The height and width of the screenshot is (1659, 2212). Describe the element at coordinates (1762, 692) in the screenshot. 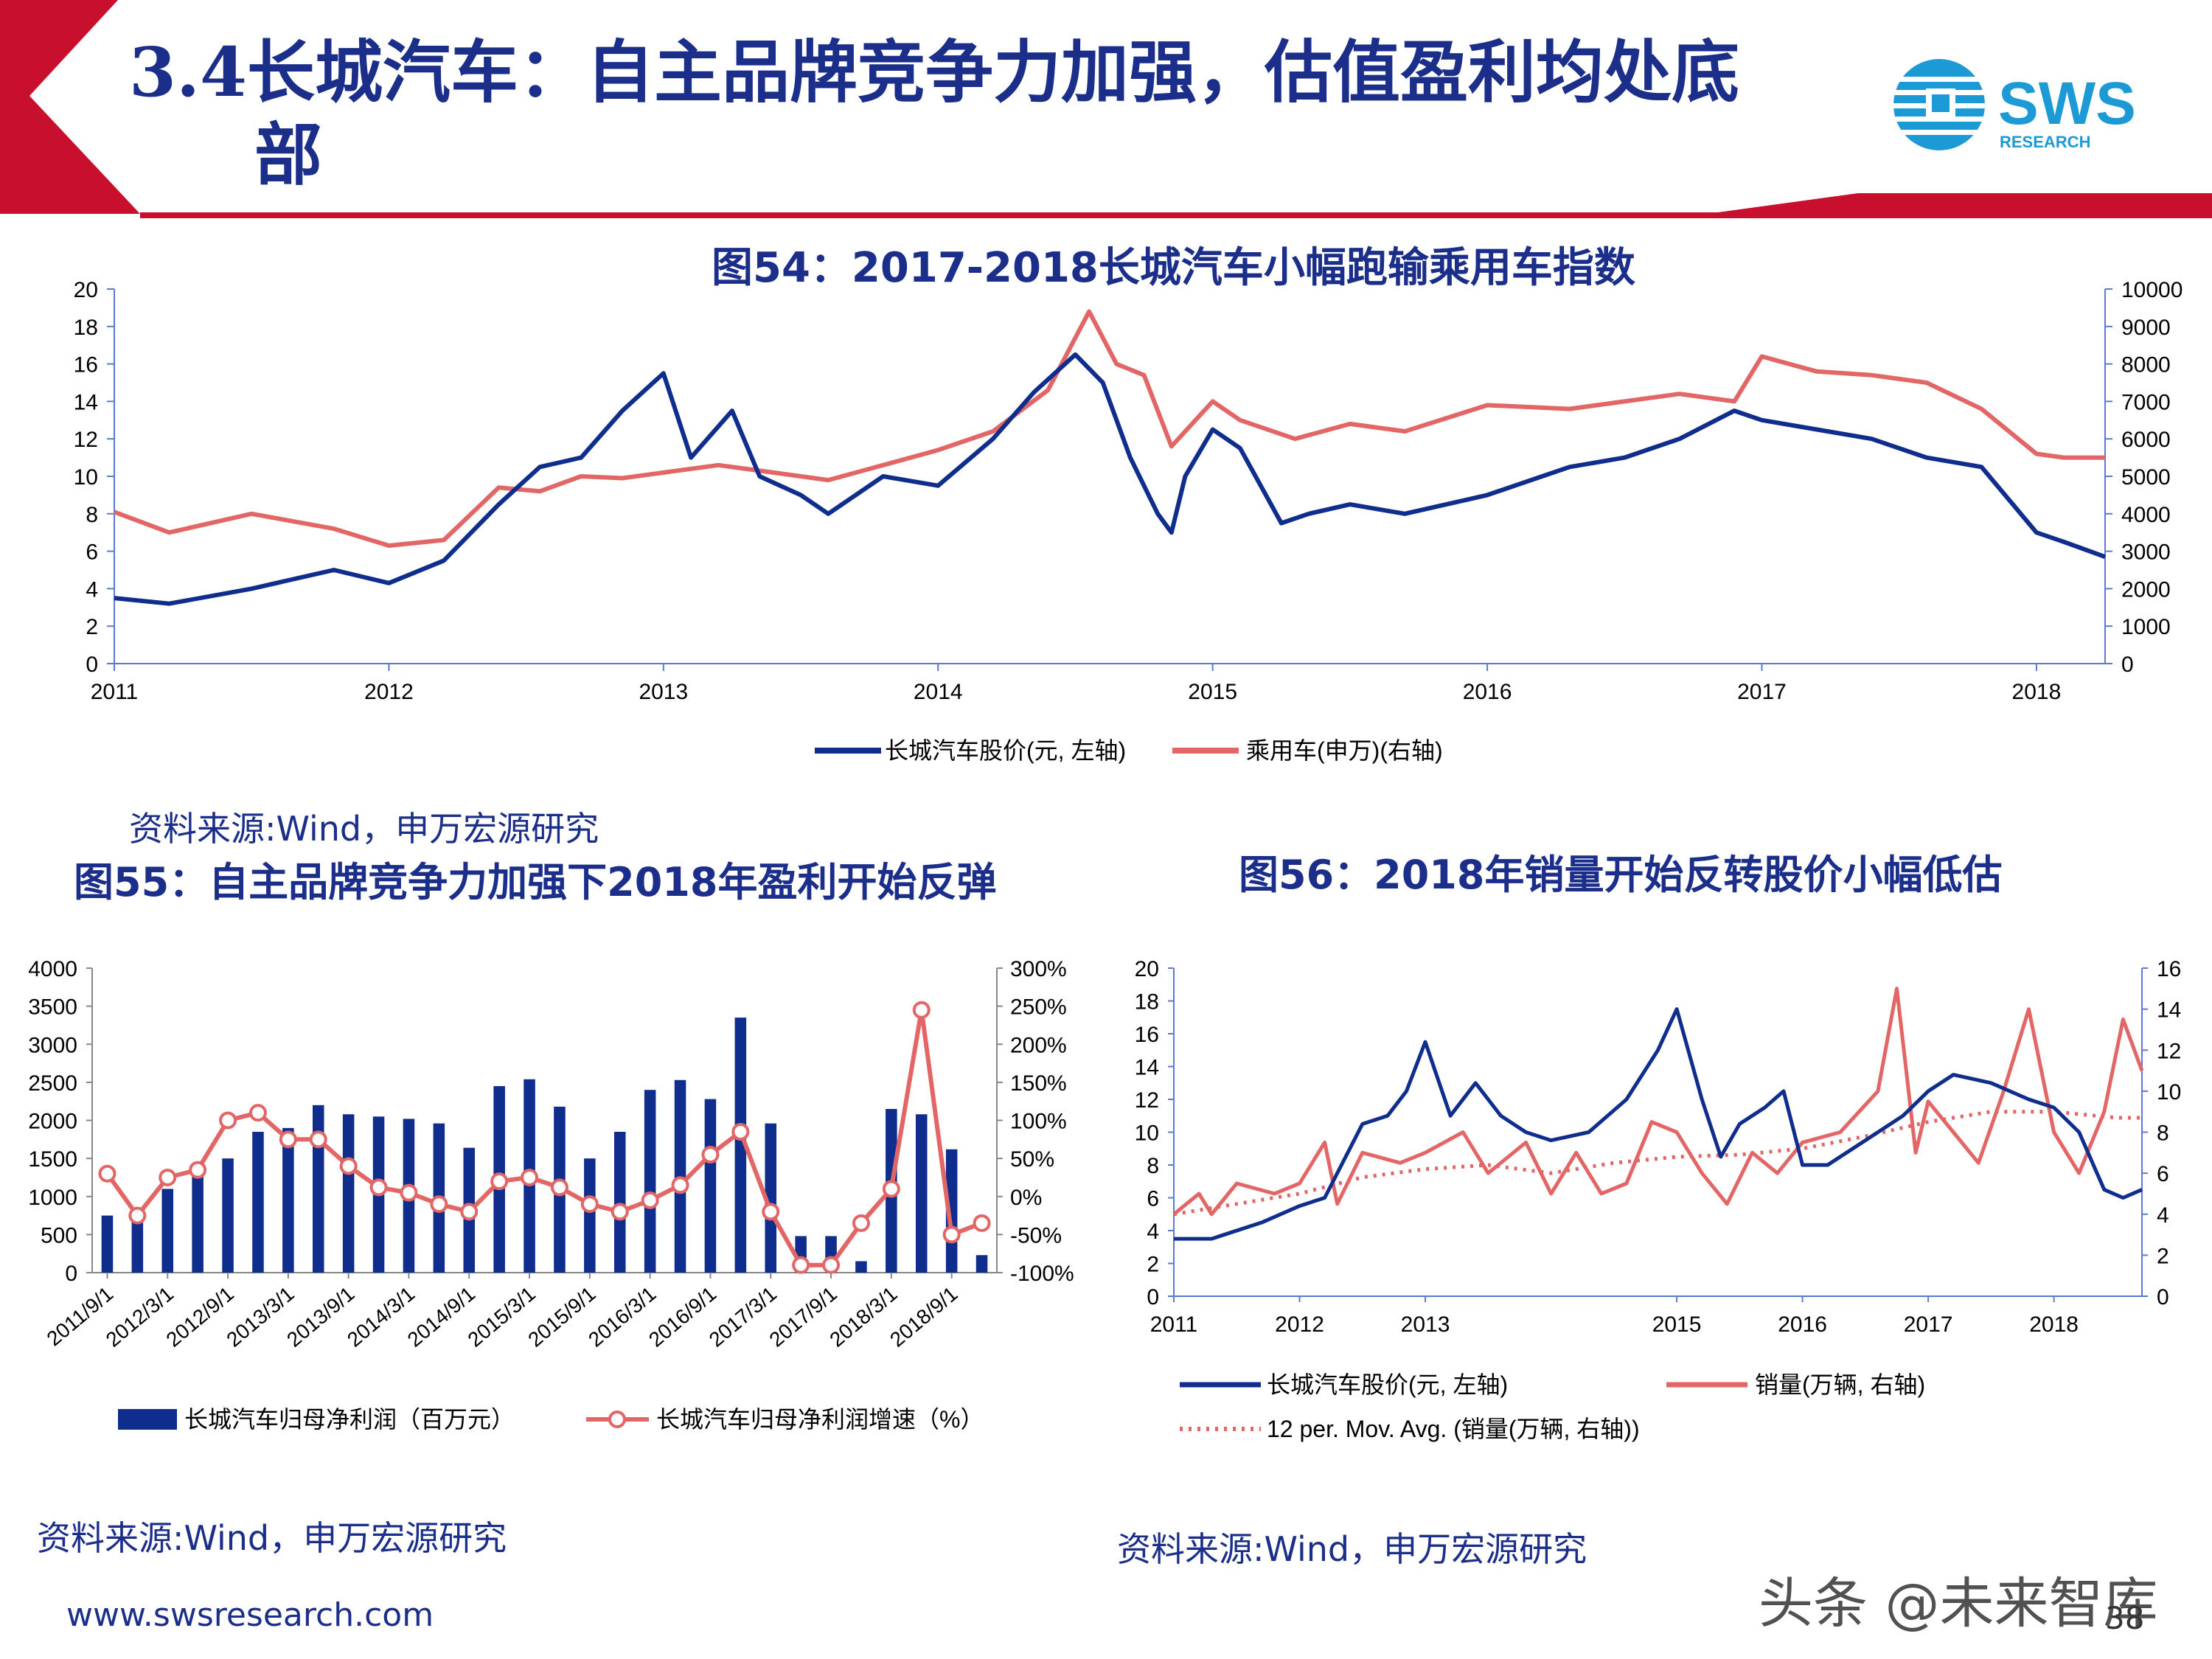

I see `fig54-x-tick-label: 2017` at that location.